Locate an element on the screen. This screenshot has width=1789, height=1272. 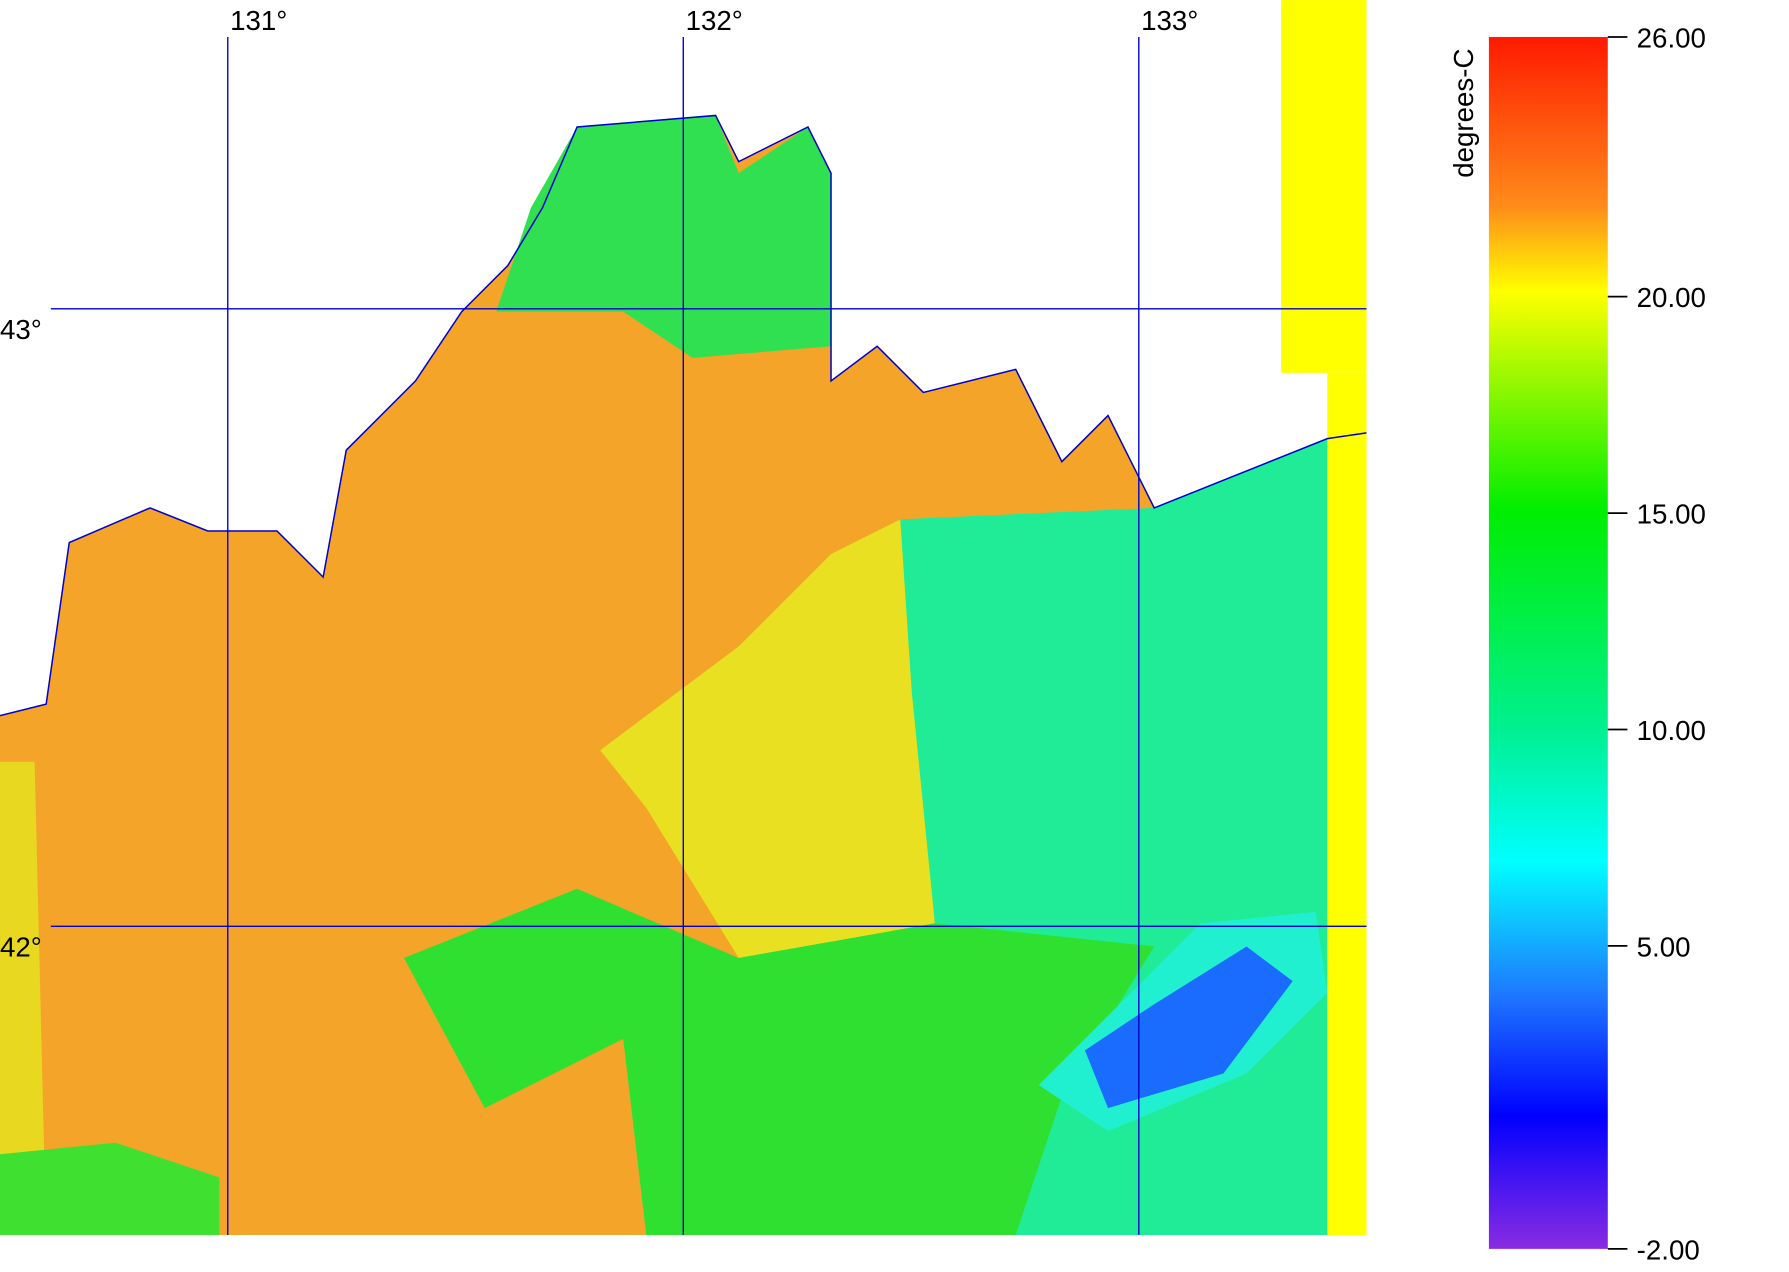
sea-green-band is located at coordinates (779, 1062).